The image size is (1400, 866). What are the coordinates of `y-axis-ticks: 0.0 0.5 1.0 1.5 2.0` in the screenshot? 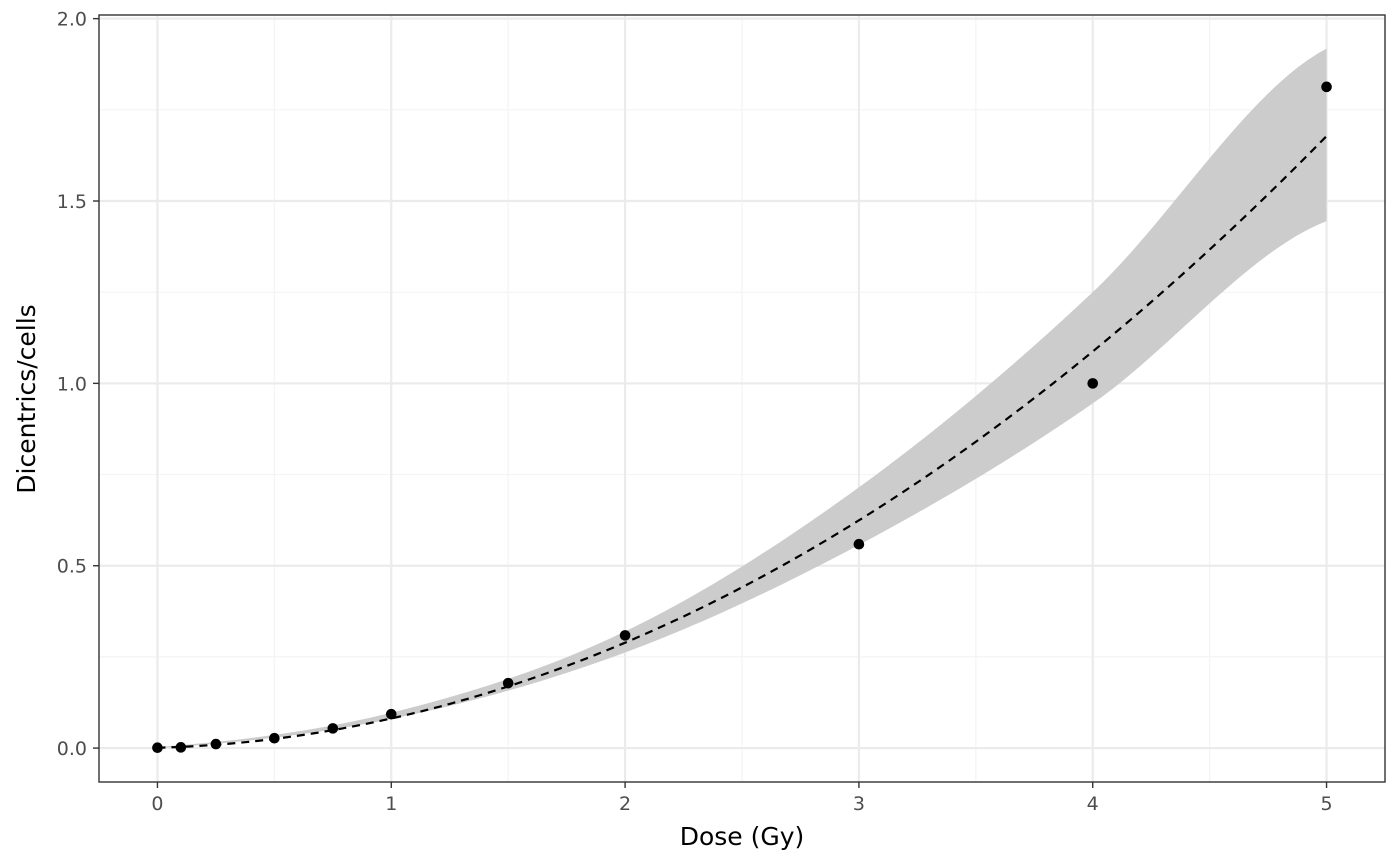 It's located at (78, 384).